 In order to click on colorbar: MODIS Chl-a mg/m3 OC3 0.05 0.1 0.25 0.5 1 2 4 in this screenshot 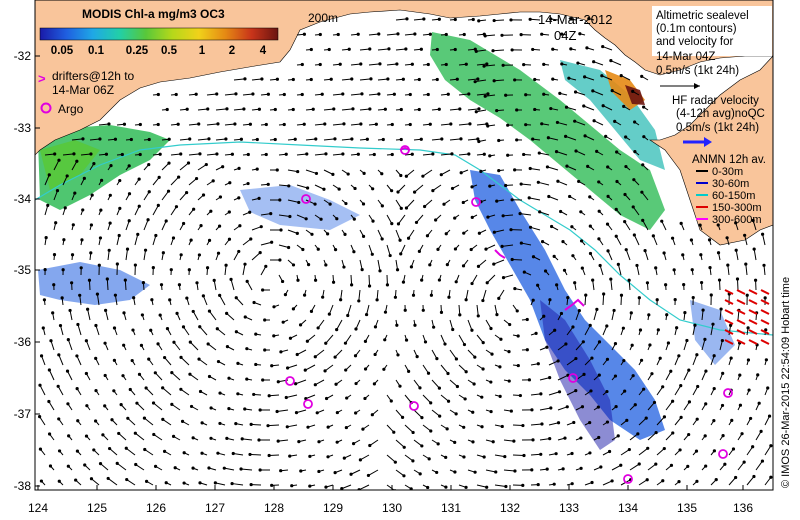, I will do `click(159, 32)`.